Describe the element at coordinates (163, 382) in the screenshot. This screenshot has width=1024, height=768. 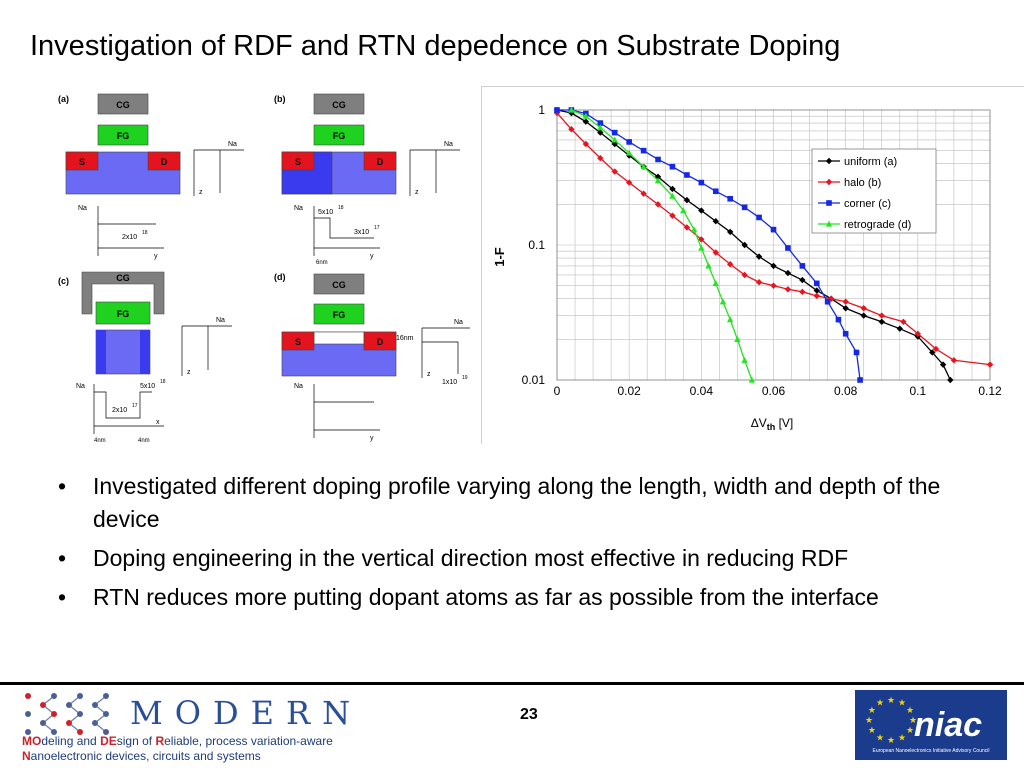
I see `panel-c-dose-hi-exp: 18` at that location.